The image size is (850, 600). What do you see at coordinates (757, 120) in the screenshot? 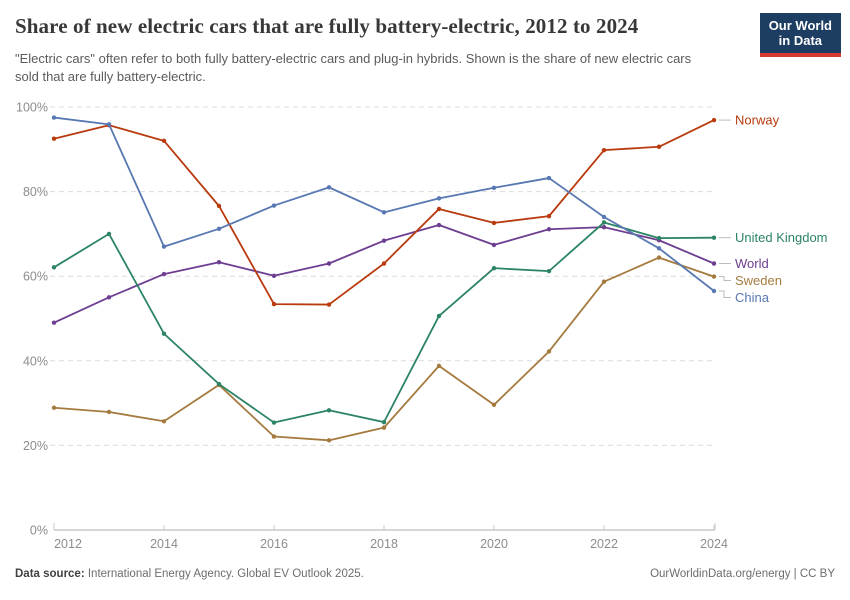
I see `legend-label-norway: Norway` at bounding box center [757, 120].